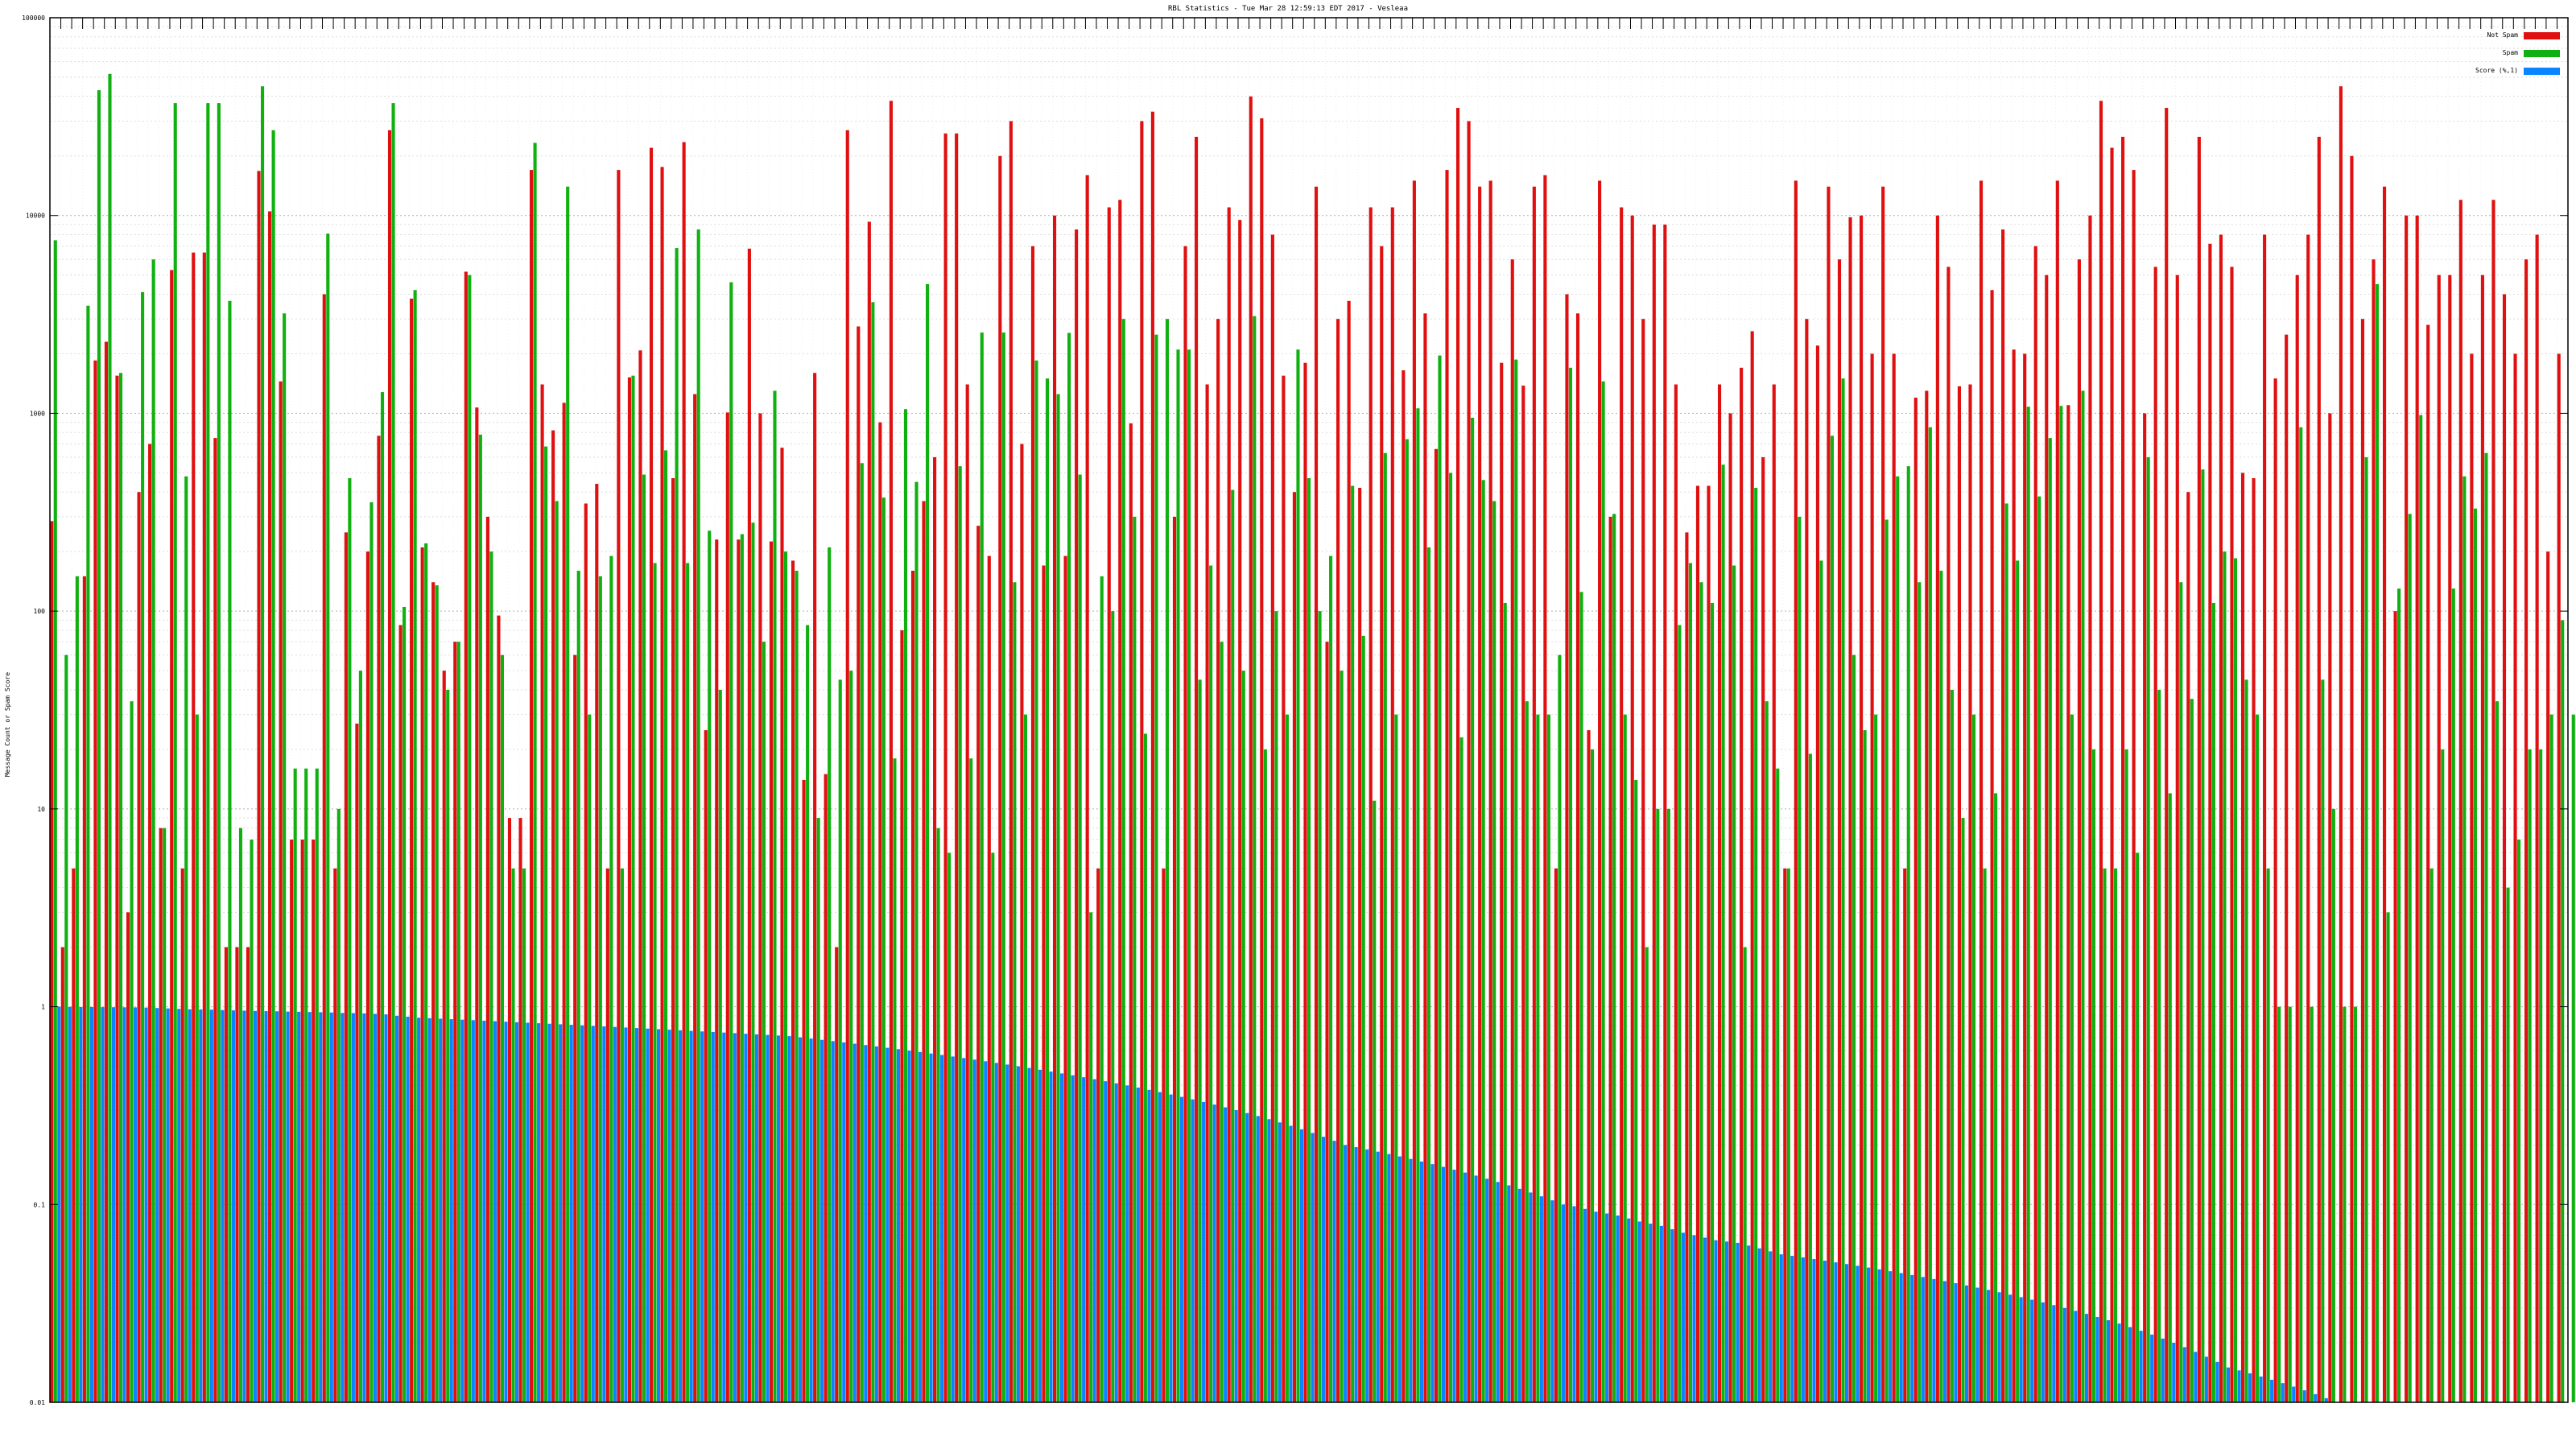 The width and height of the screenshot is (2576, 1449). What do you see at coordinates (7, 724) in the screenshot?
I see `y-axis-label: Message Count or Spam Score` at bounding box center [7, 724].